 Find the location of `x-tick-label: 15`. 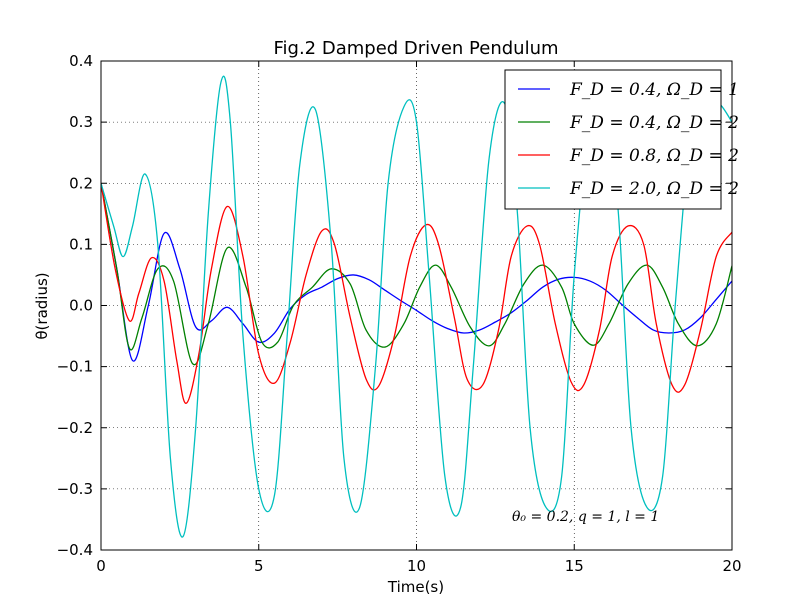

x-tick-label: 15 is located at coordinates (574, 566).